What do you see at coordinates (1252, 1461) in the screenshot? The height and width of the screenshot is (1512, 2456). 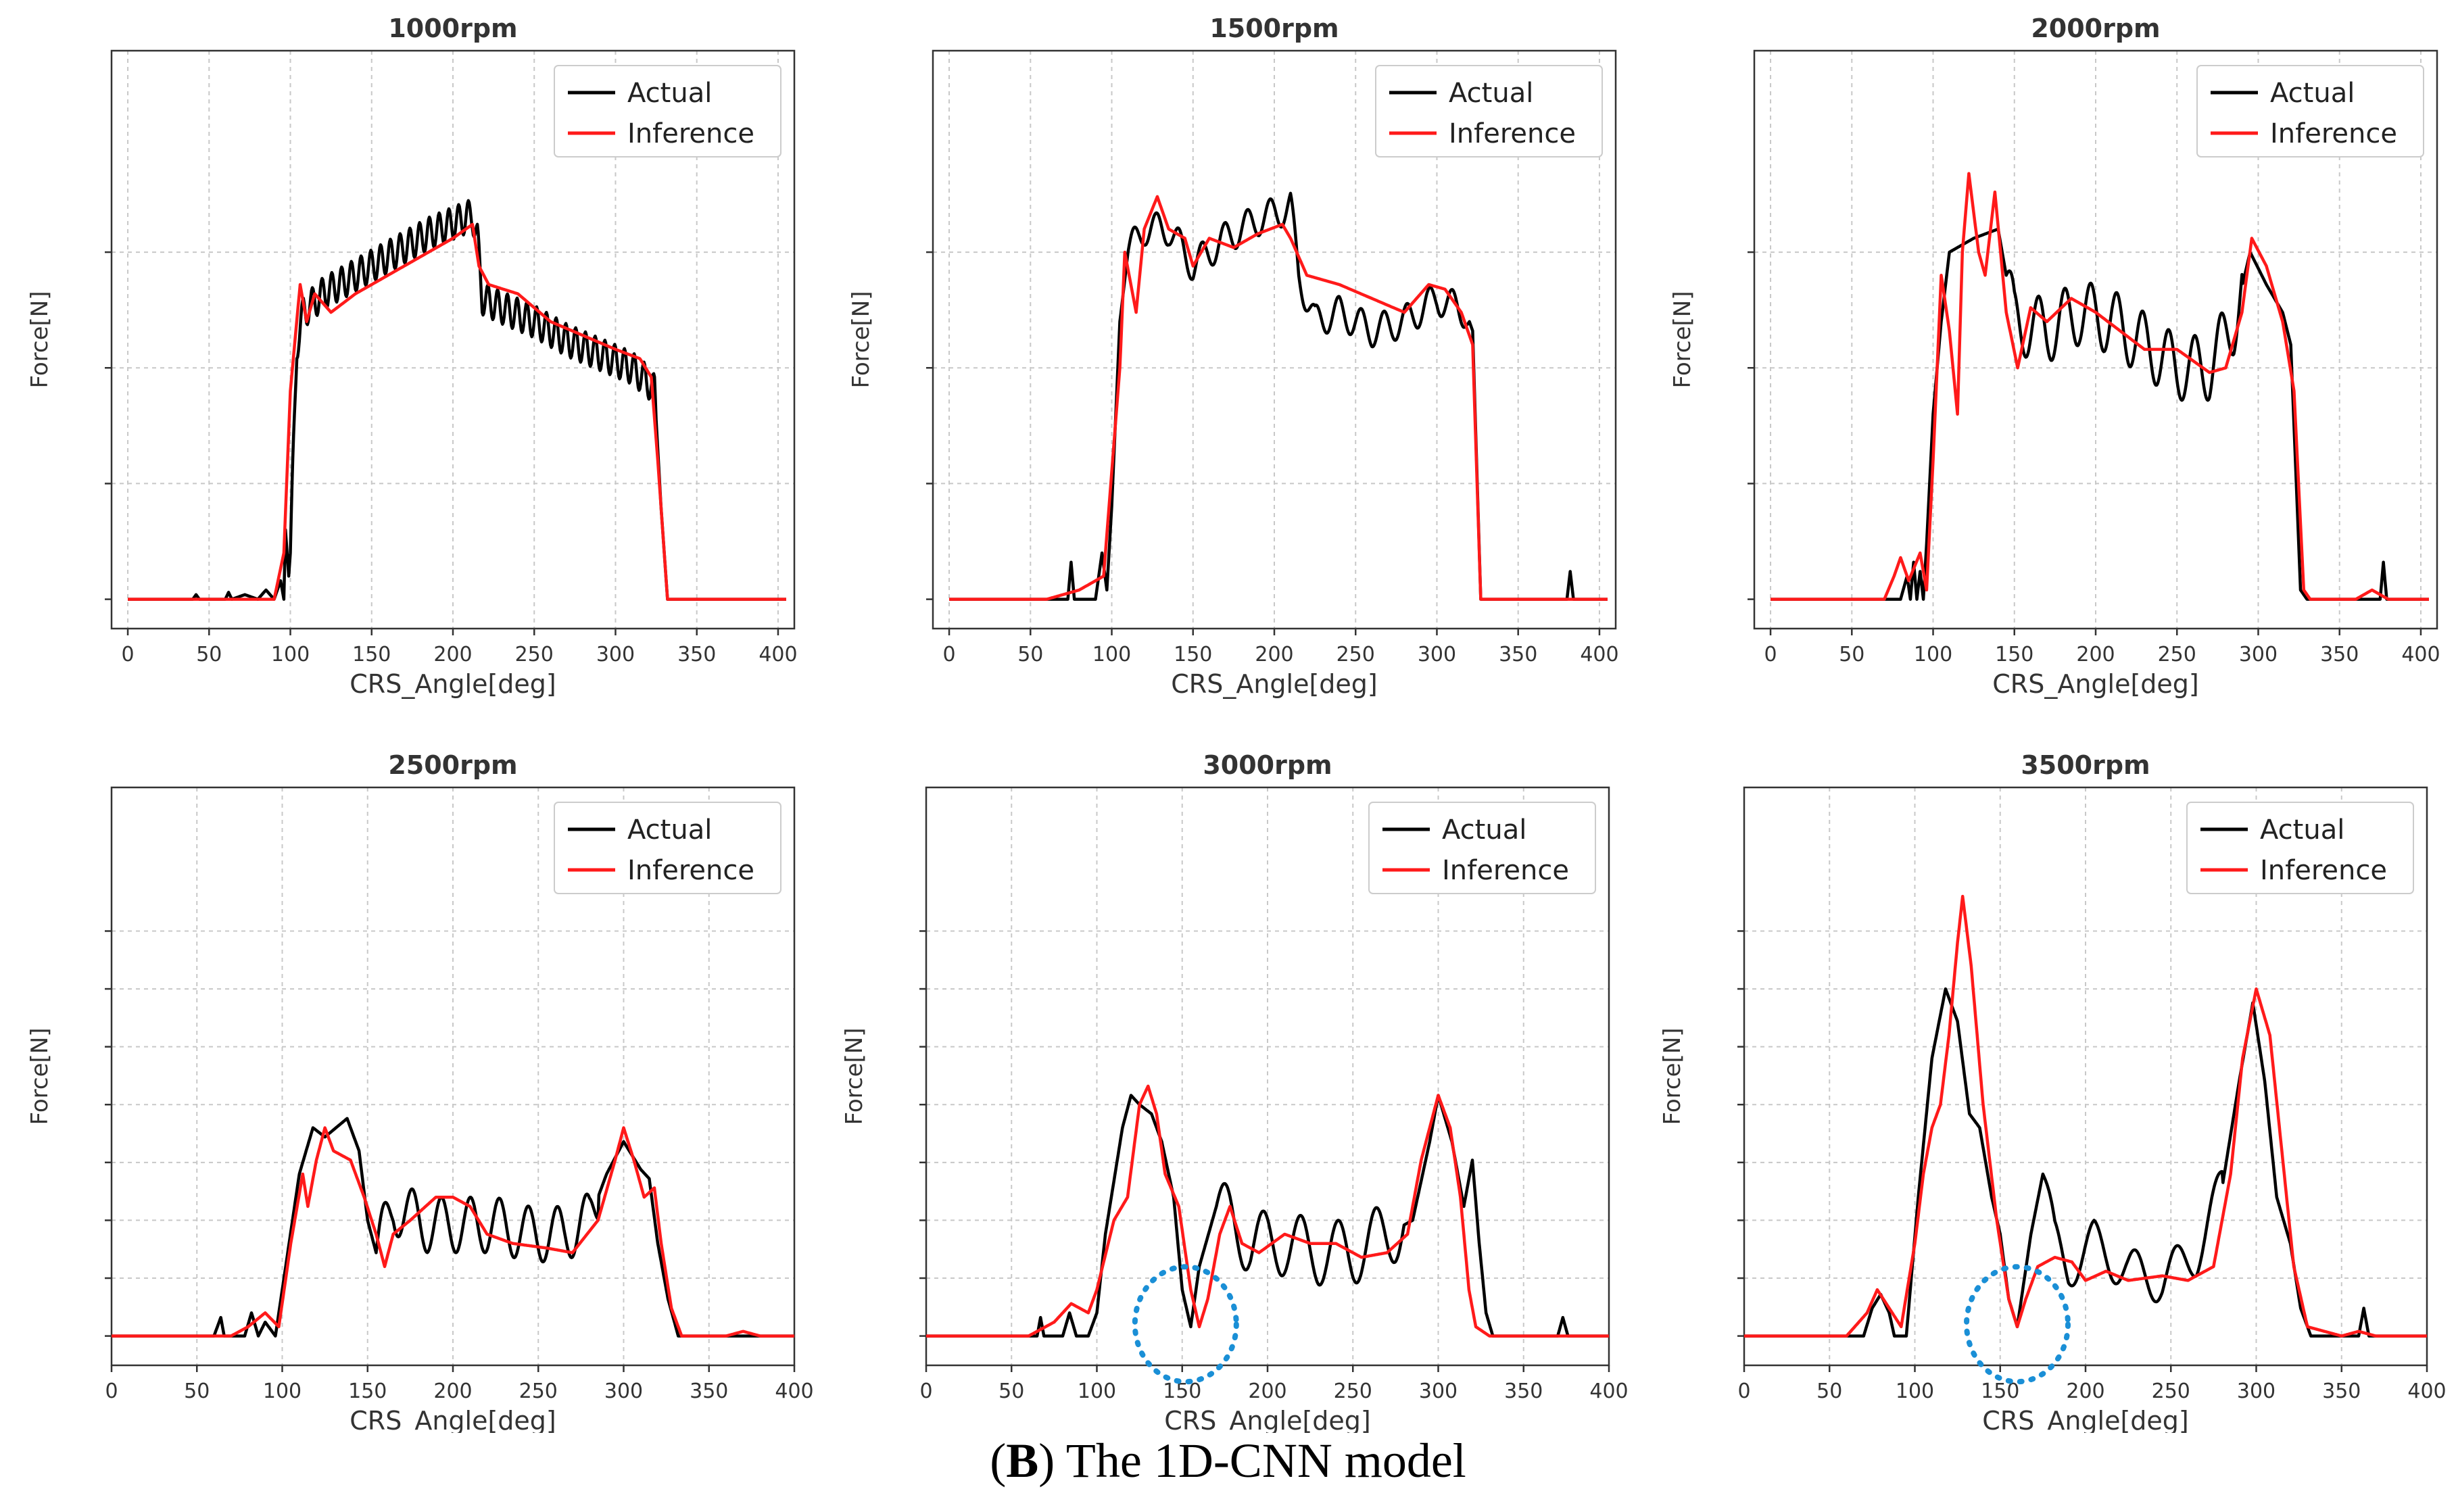 I see `caption-rest: ) The 1D-CNN model` at bounding box center [1252, 1461].